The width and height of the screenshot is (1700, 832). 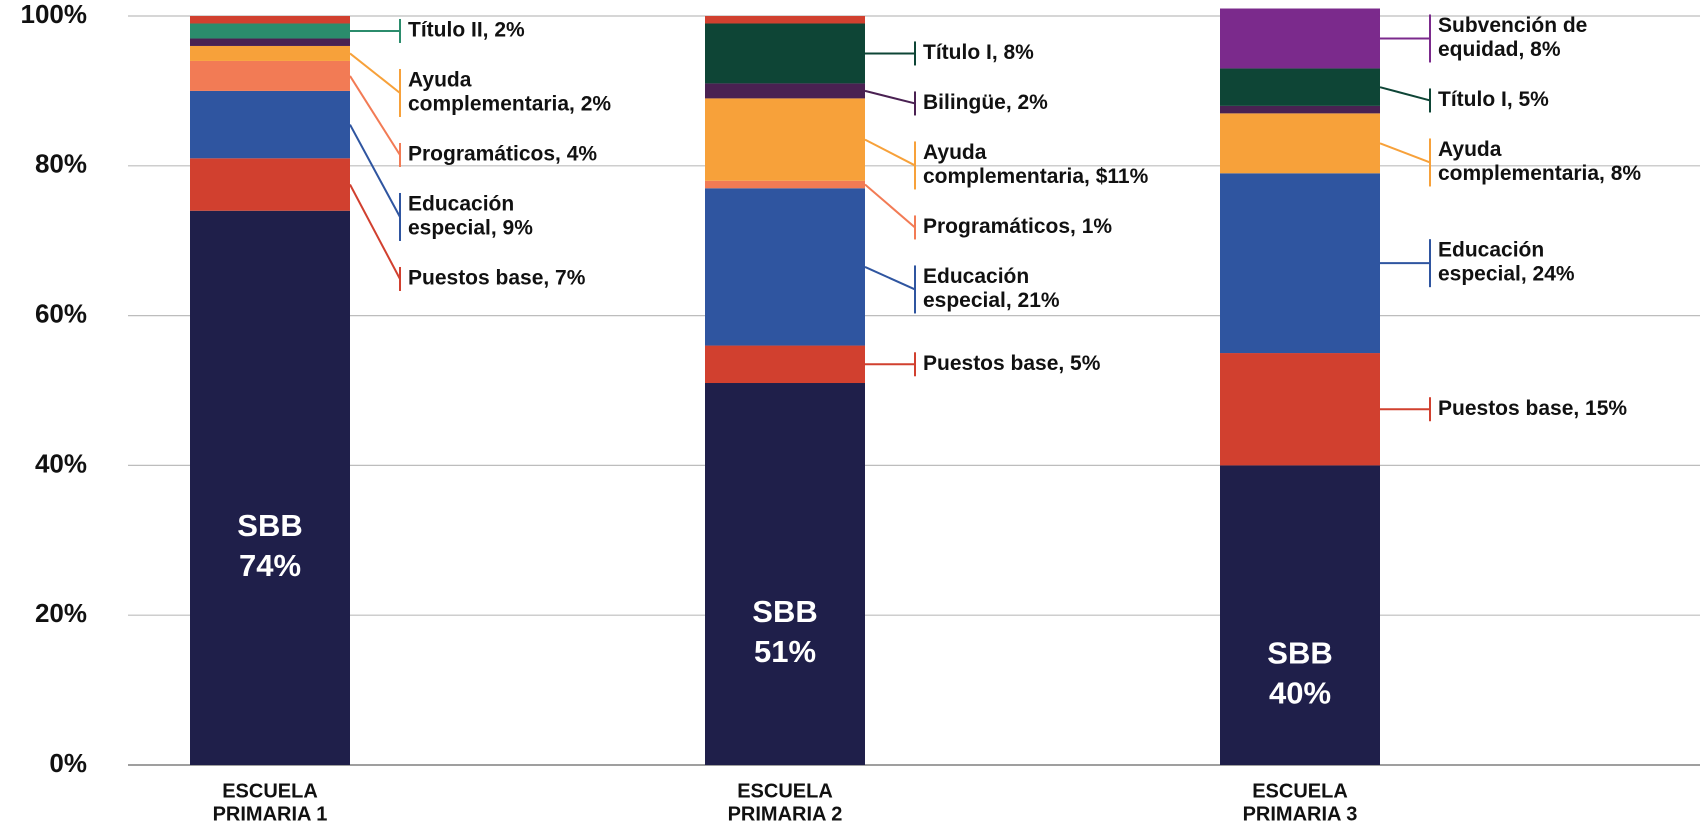 What do you see at coordinates (470, 228) in the screenshot?
I see `annotation: especial, 9%` at bounding box center [470, 228].